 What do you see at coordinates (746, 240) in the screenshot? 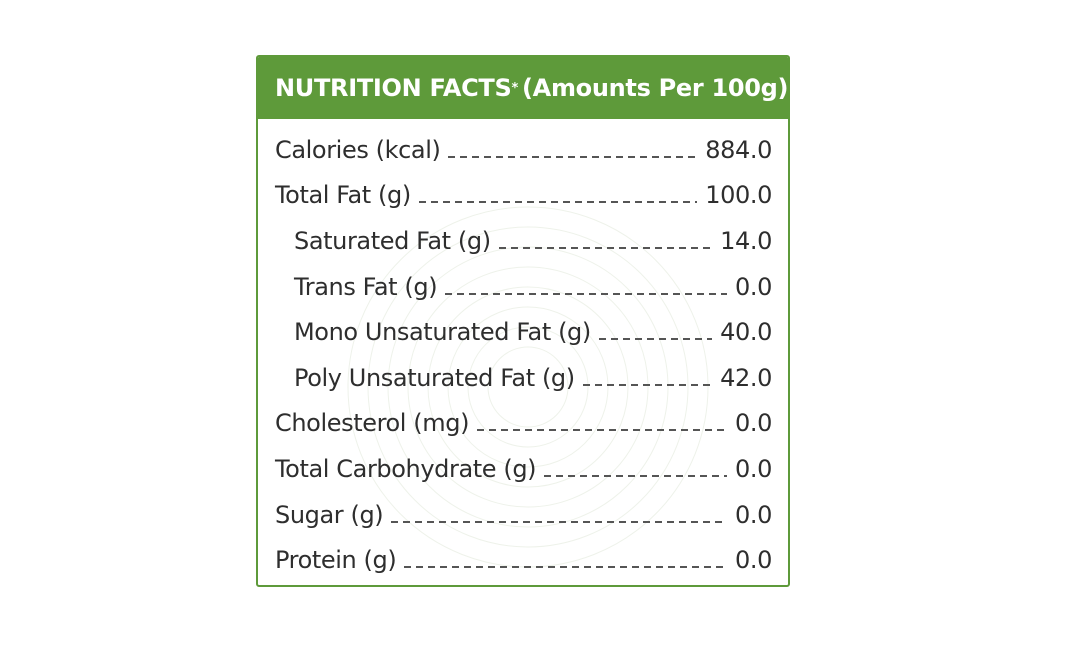
I see `row-value: 14.0` at bounding box center [746, 240].